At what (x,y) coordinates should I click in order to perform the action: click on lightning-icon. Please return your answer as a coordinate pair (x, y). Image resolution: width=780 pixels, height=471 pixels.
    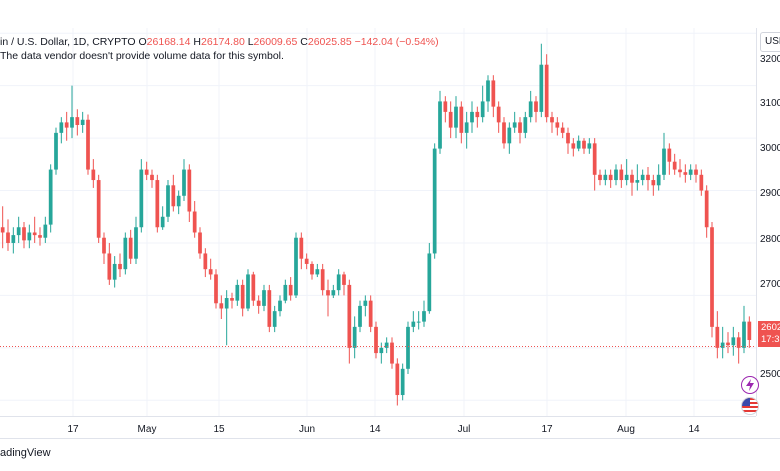
    Looking at the image, I should click on (750, 385).